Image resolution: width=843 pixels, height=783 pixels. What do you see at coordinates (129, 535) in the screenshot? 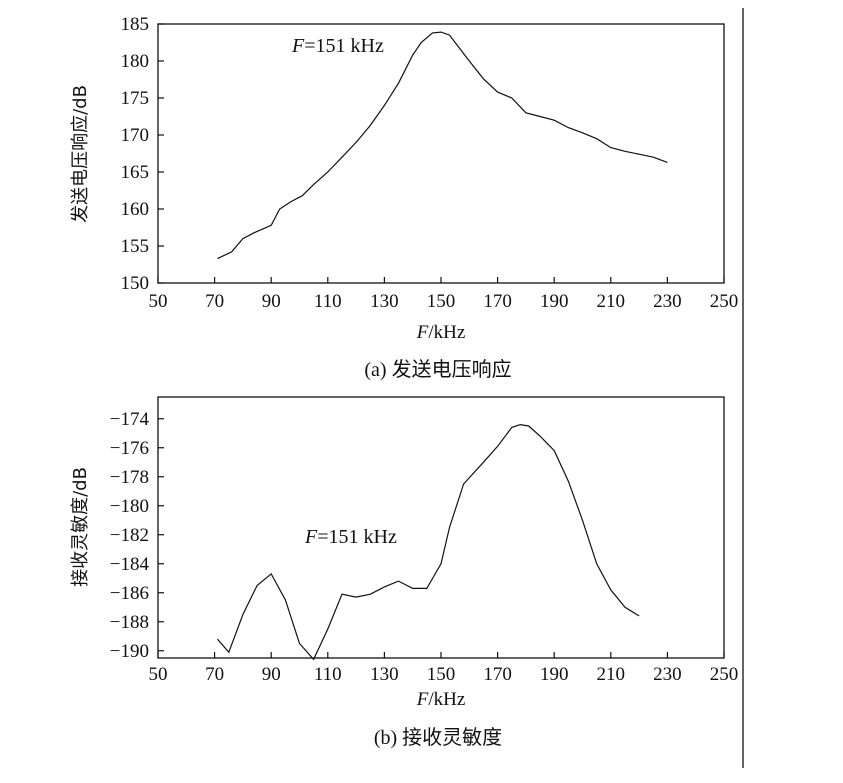
I see `chart-b-ytick-label: −182` at bounding box center [129, 535].